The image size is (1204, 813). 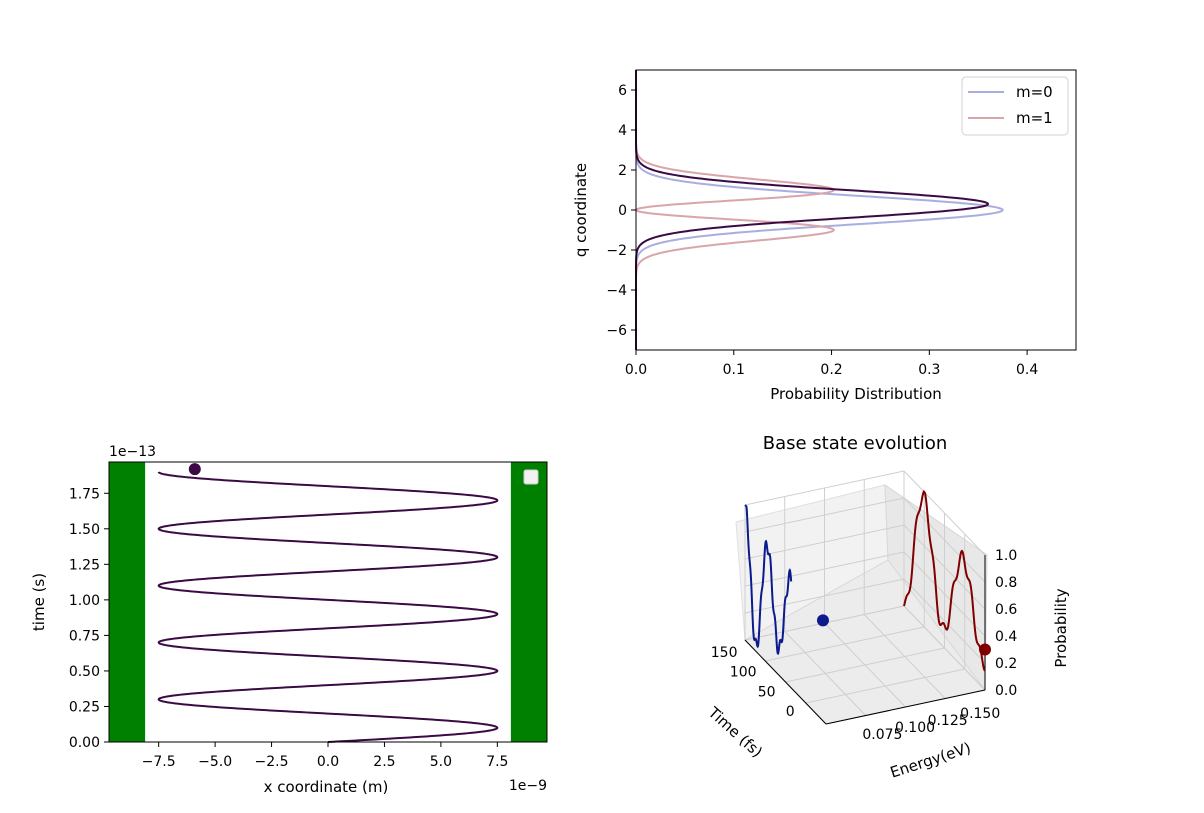 I want to click on x-tick-label: 0.4, so click(x=1027, y=370).